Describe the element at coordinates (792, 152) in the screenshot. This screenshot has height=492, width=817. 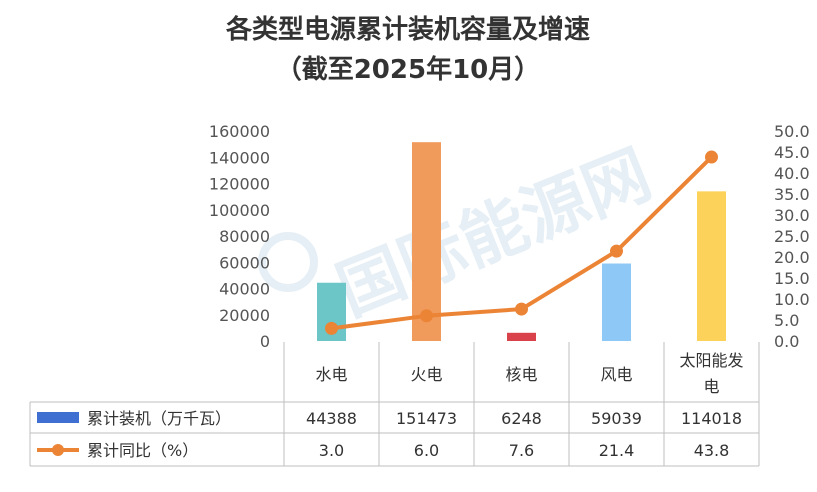
I see `right-tick-label: 45.0` at that location.